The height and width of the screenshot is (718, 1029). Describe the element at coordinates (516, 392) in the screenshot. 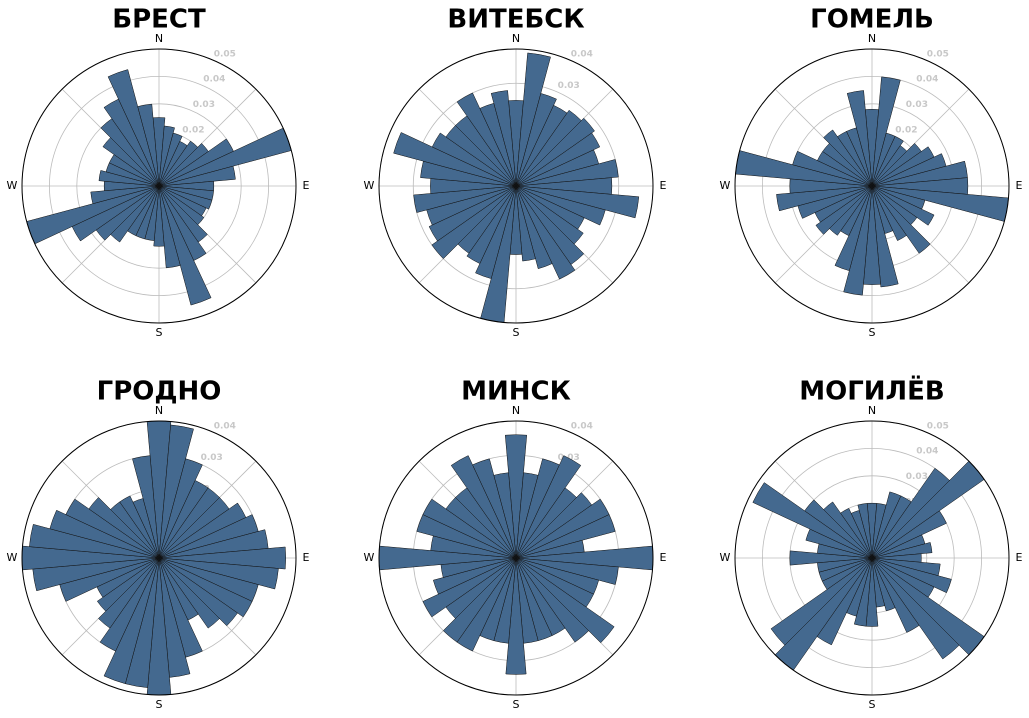

I see `chart-title: МИНСК` at that location.